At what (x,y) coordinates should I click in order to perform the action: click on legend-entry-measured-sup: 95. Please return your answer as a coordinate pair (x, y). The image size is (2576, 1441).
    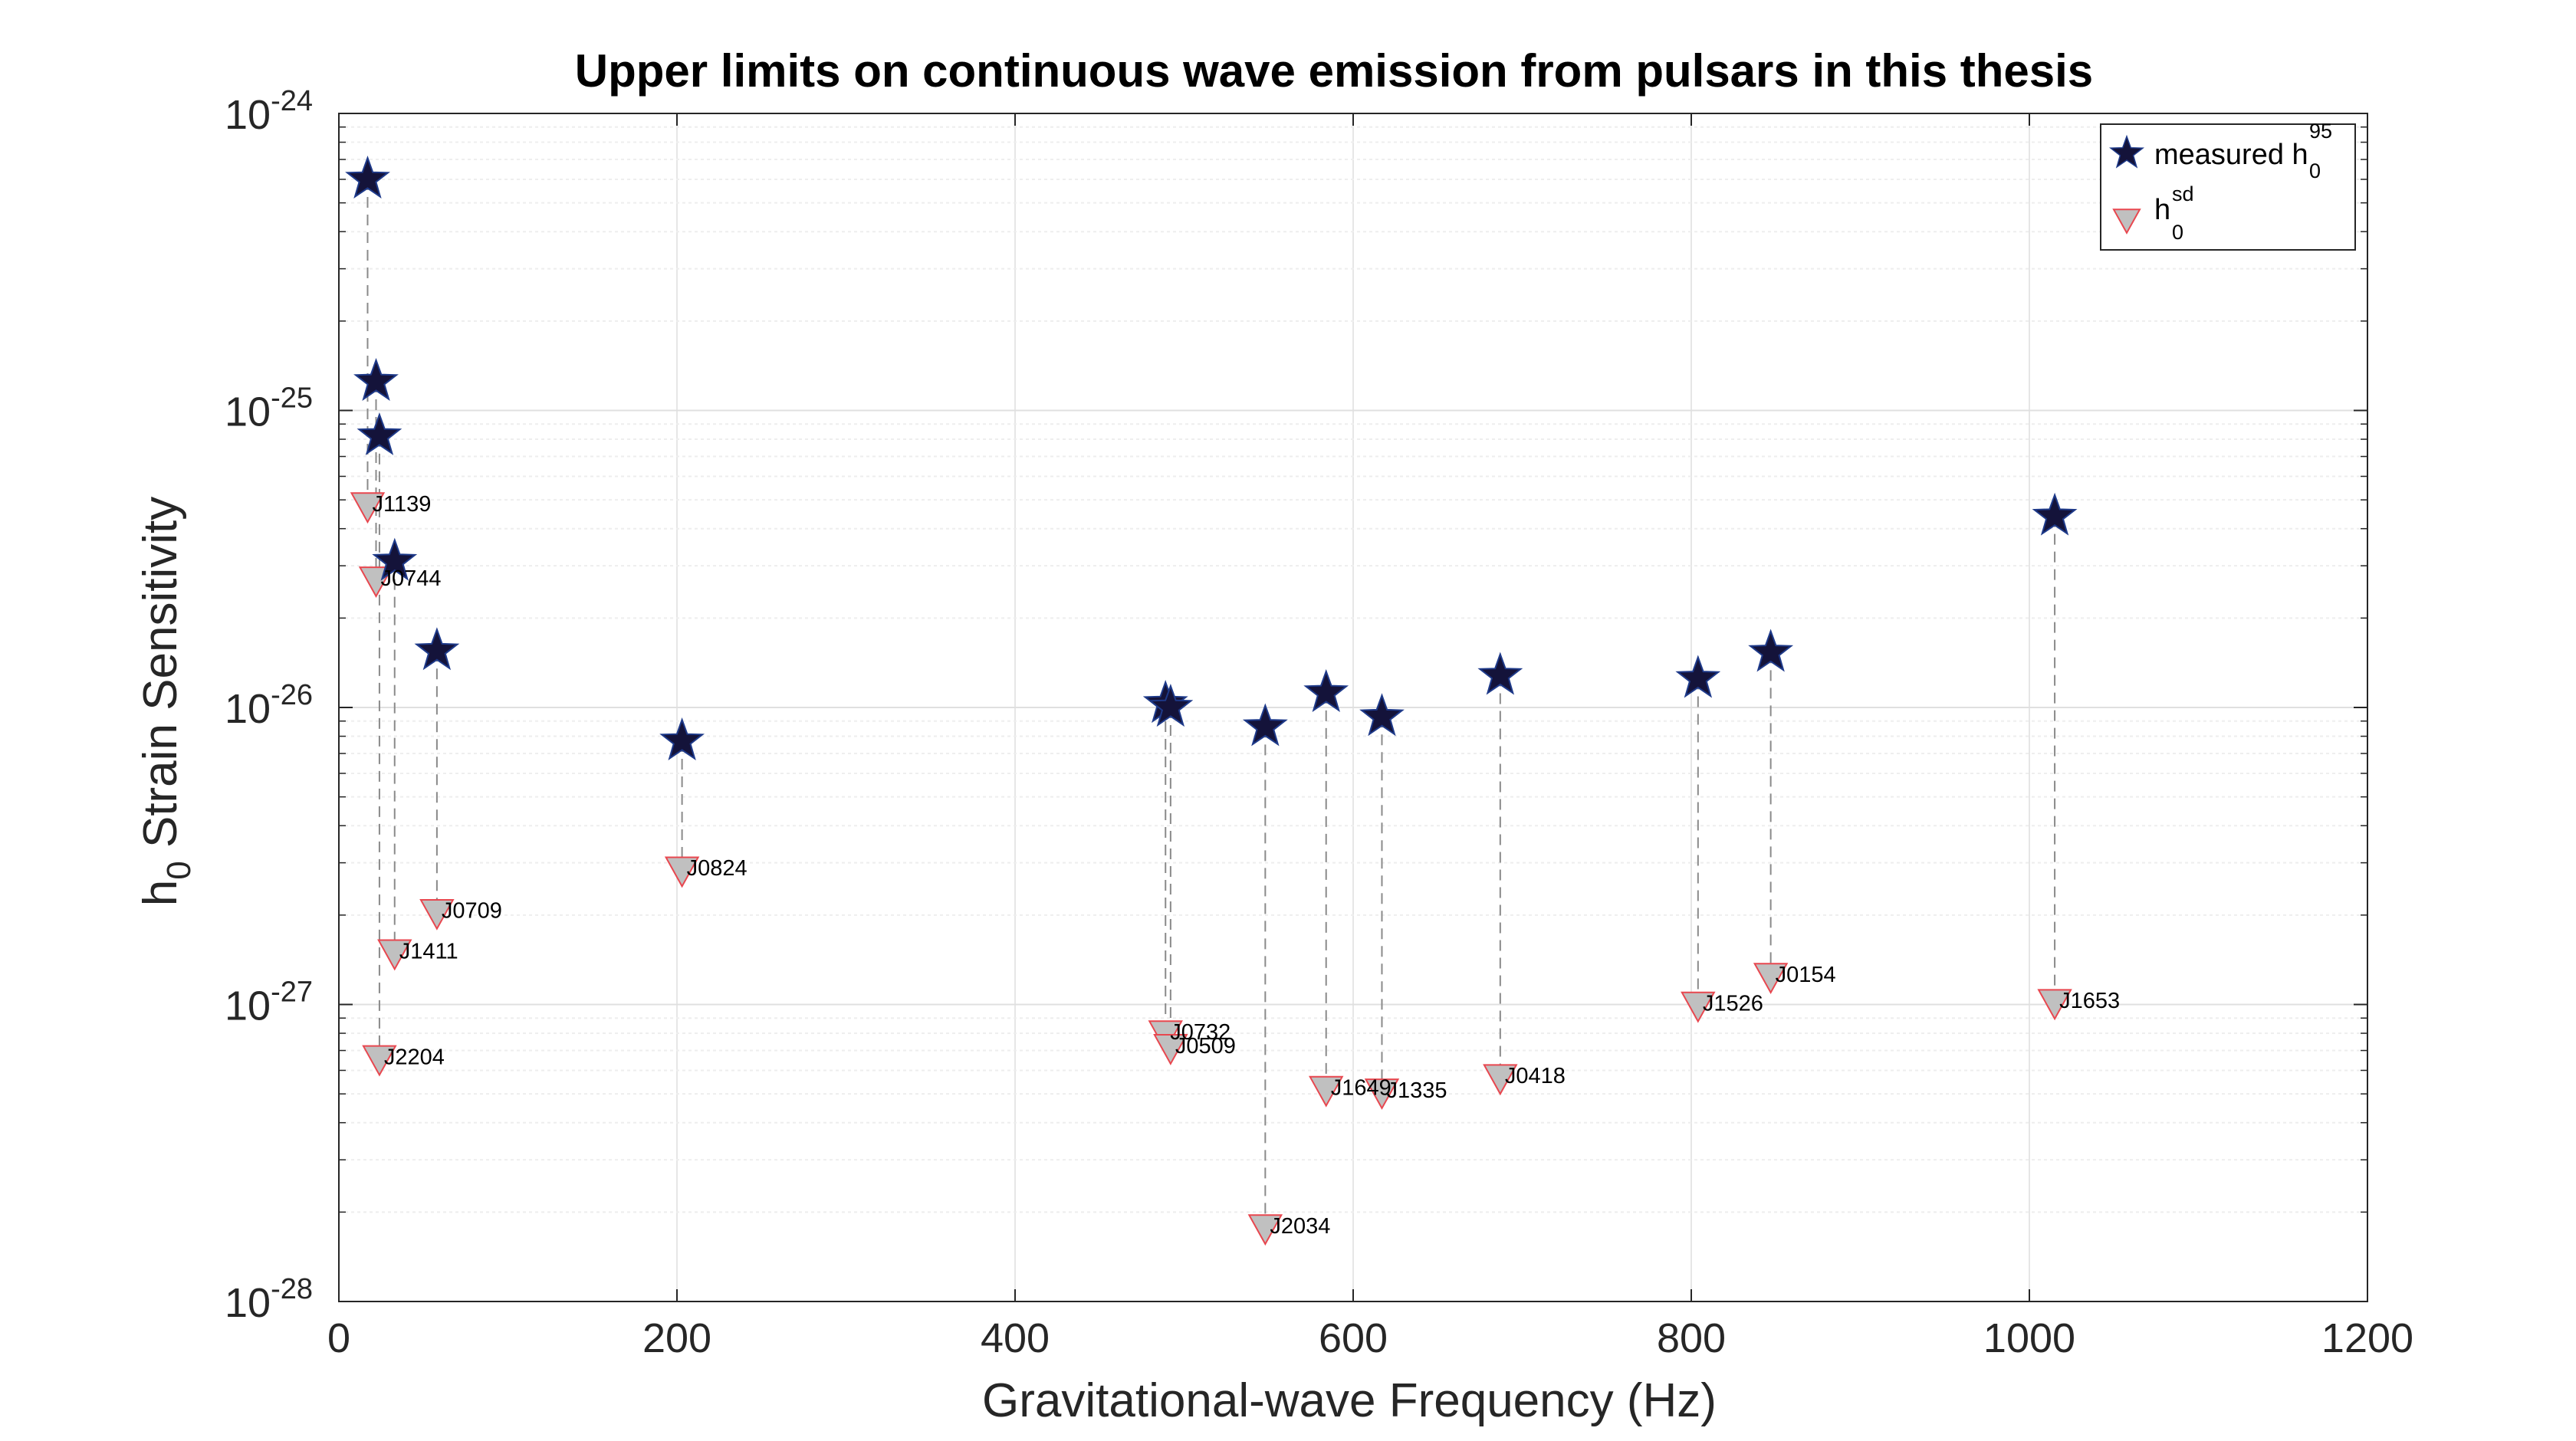
    Looking at the image, I should click on (2320, 131).